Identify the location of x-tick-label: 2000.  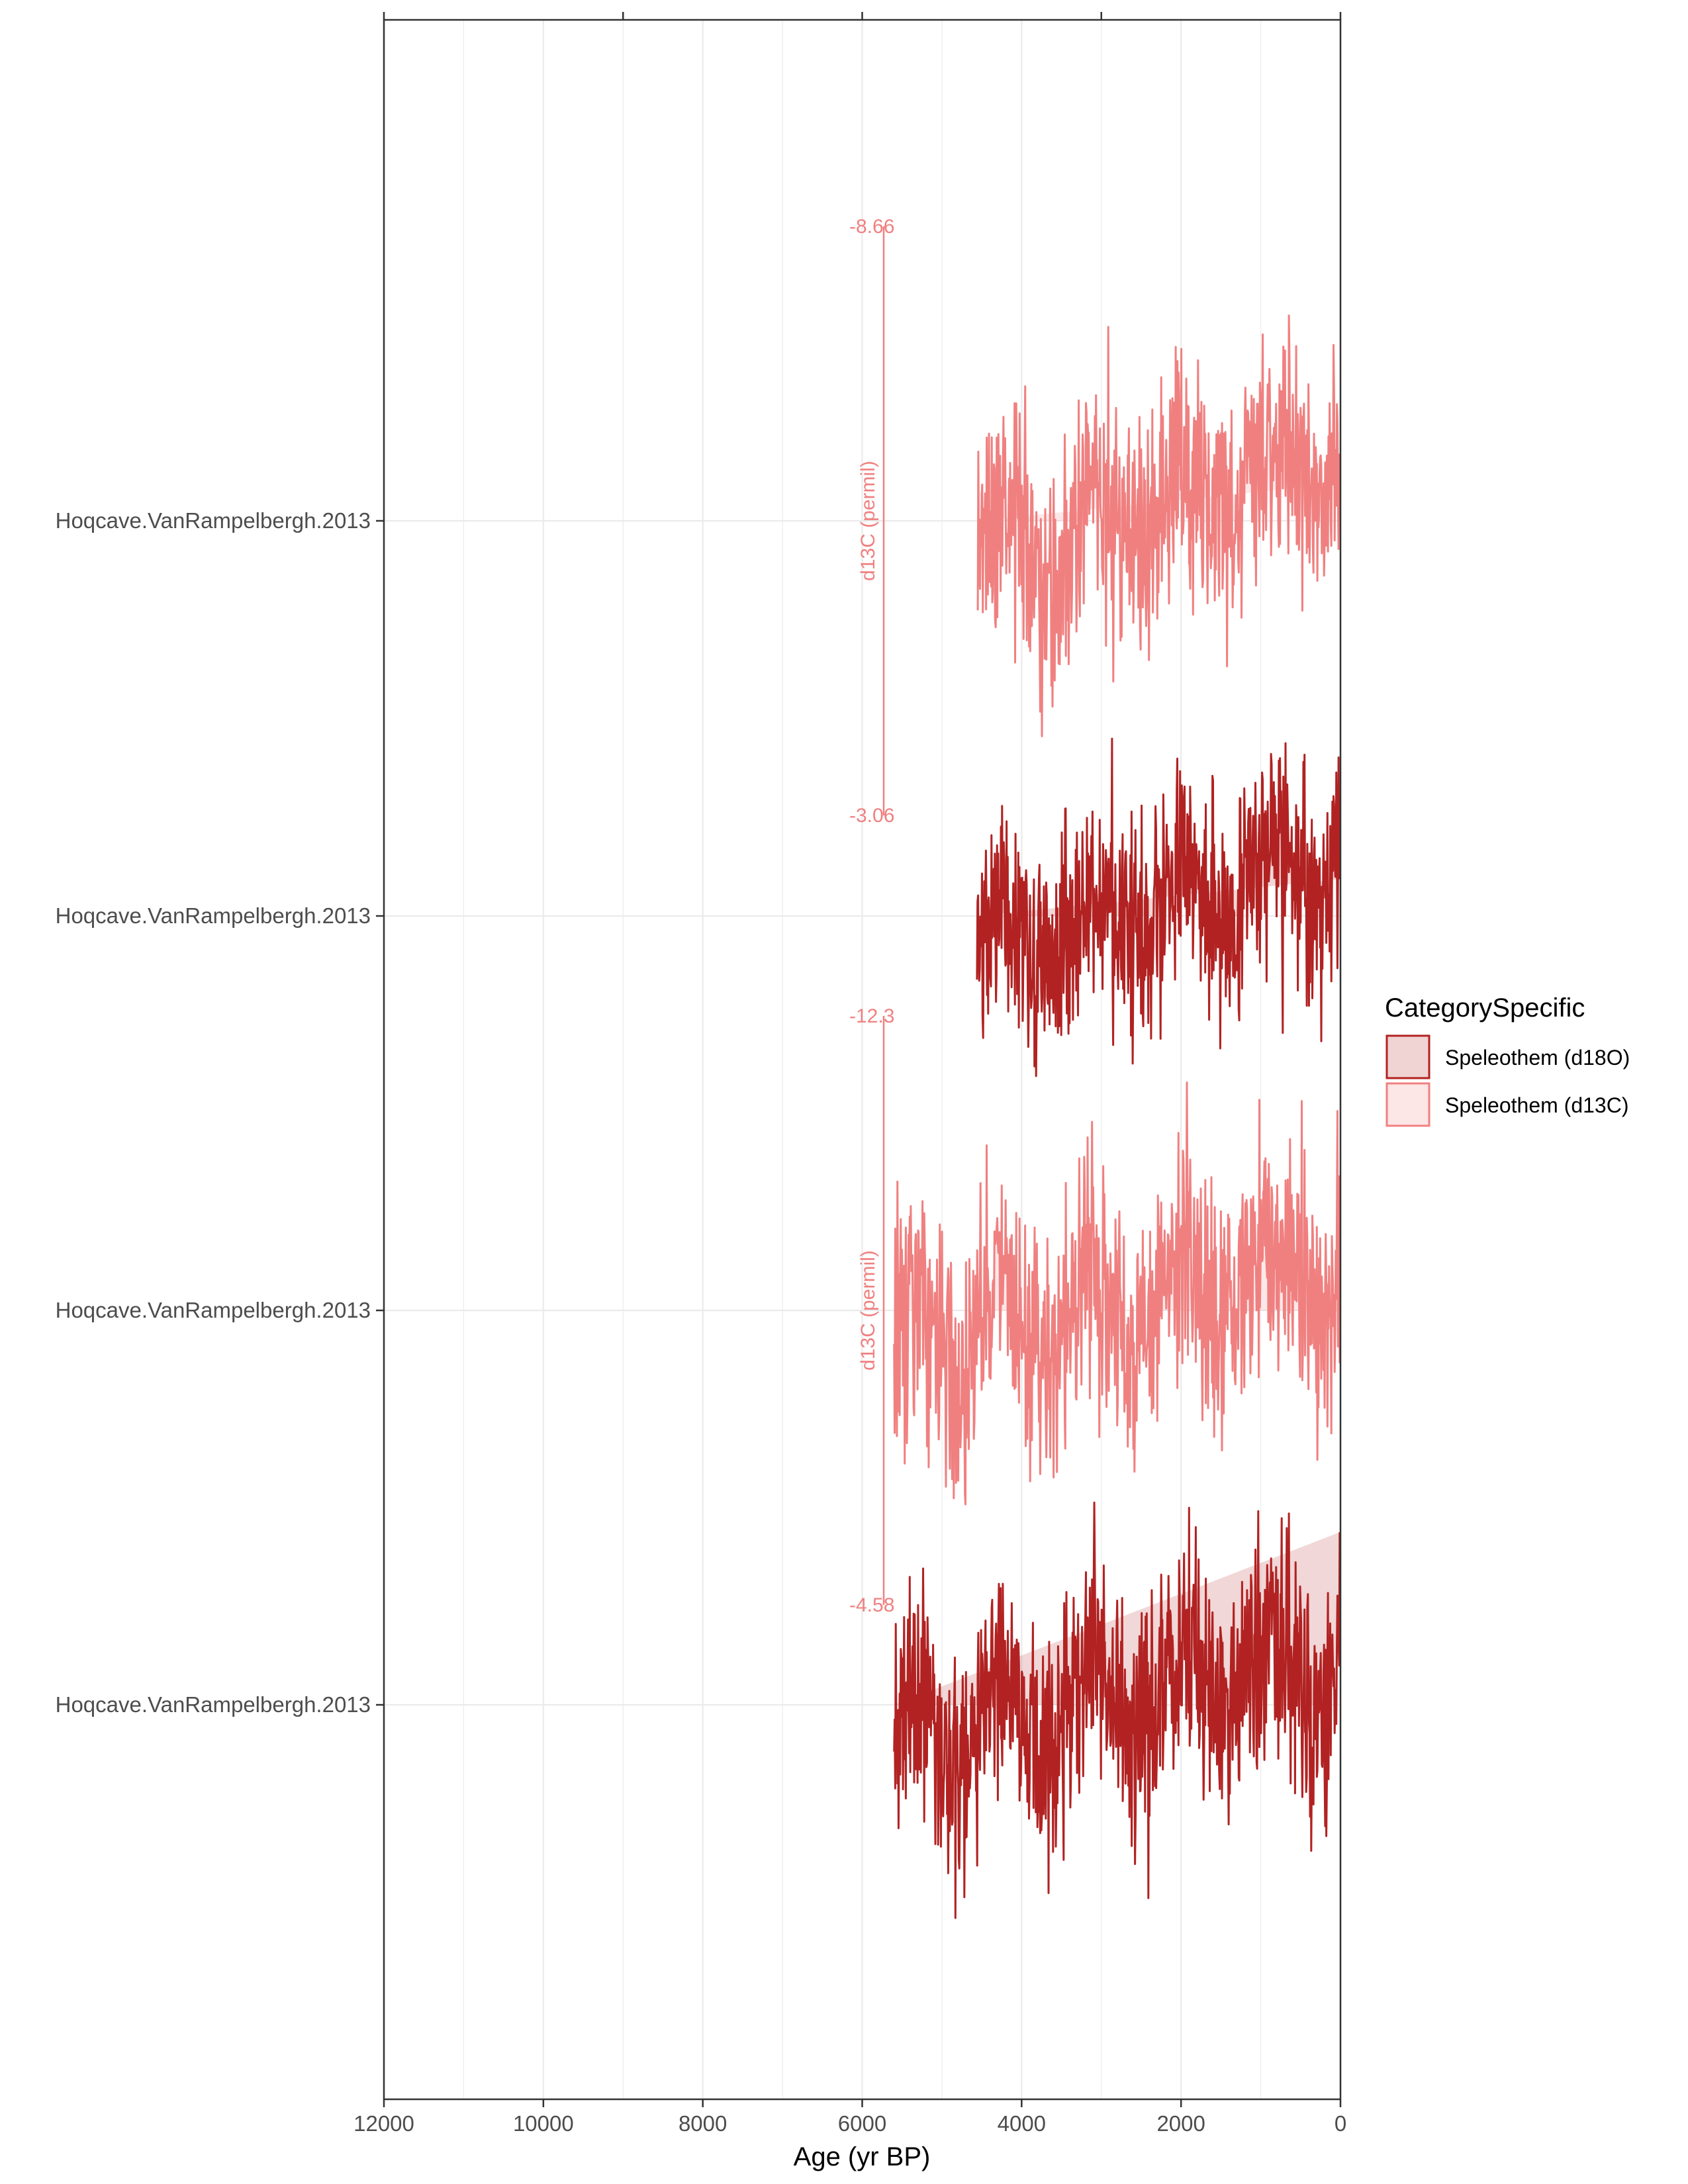
(1180, 2123).